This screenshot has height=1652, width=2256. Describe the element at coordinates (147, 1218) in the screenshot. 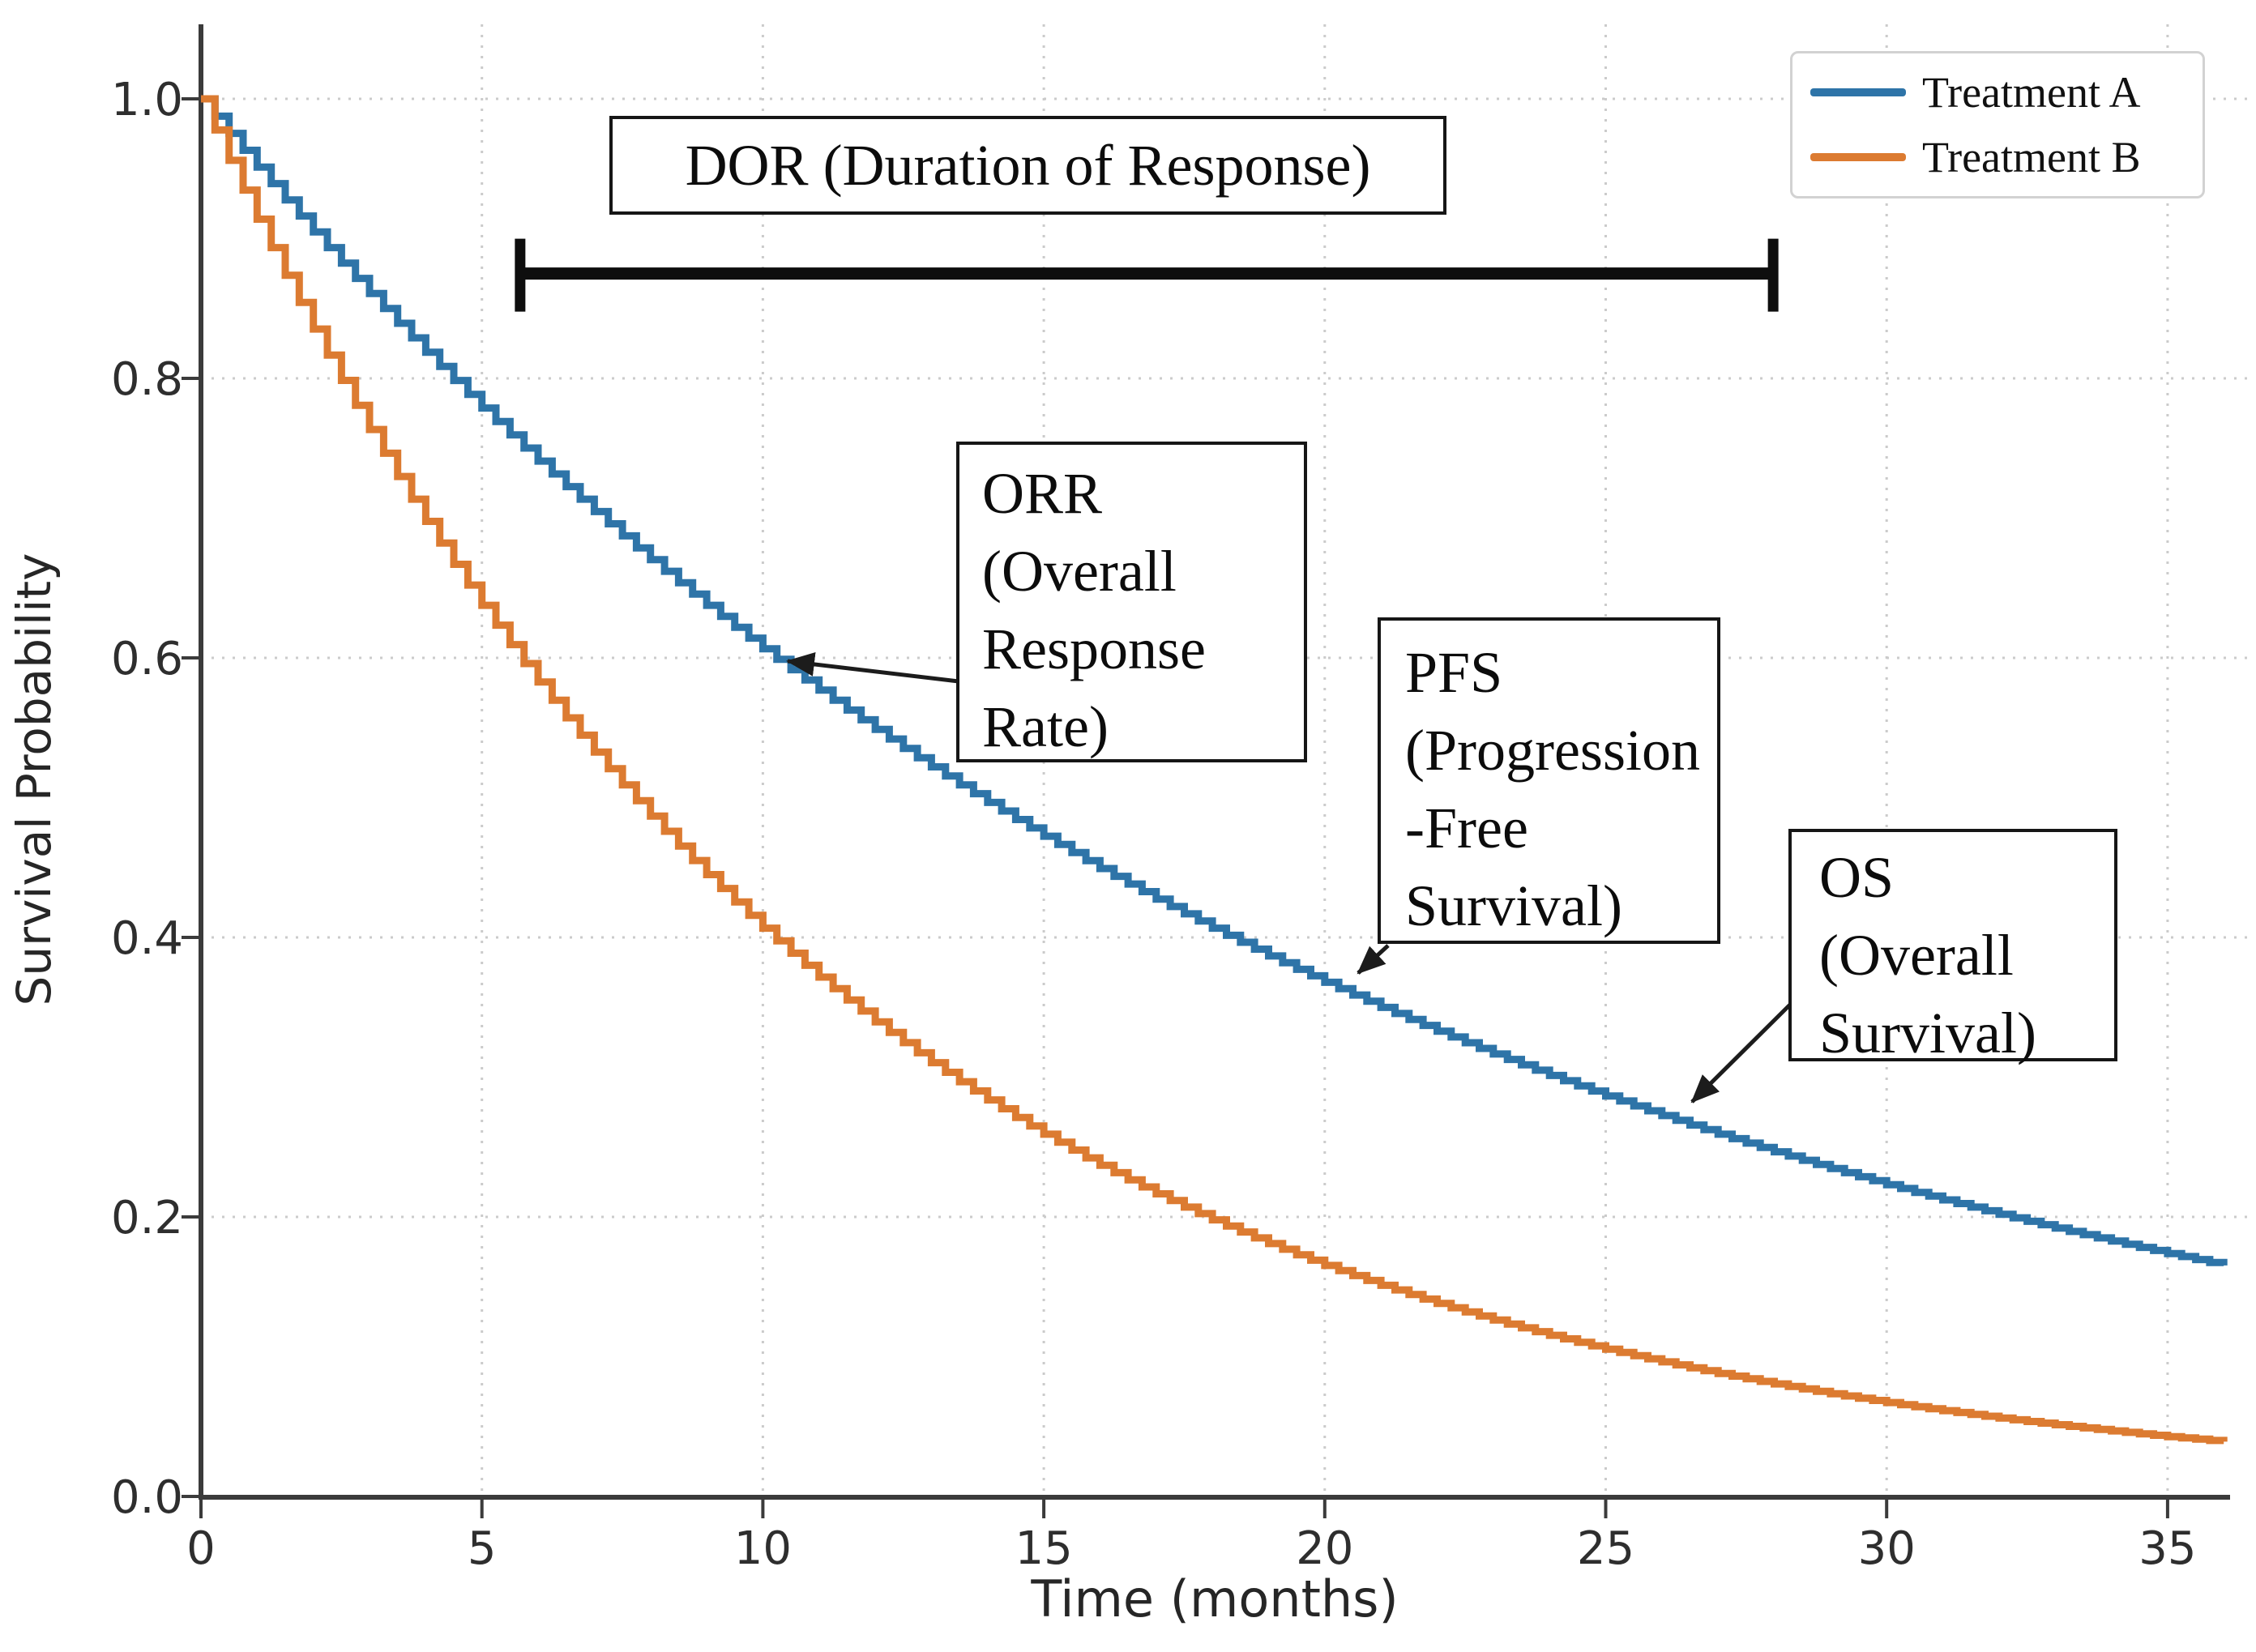

I see `y-tick-label: 0.2` at that location.